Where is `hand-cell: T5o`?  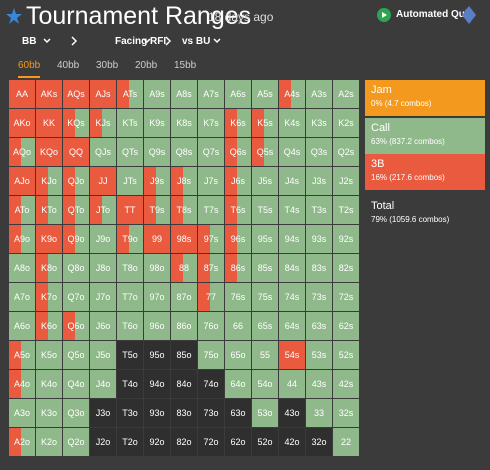
hand-cell: T5o is located at coordinates (130, 355).